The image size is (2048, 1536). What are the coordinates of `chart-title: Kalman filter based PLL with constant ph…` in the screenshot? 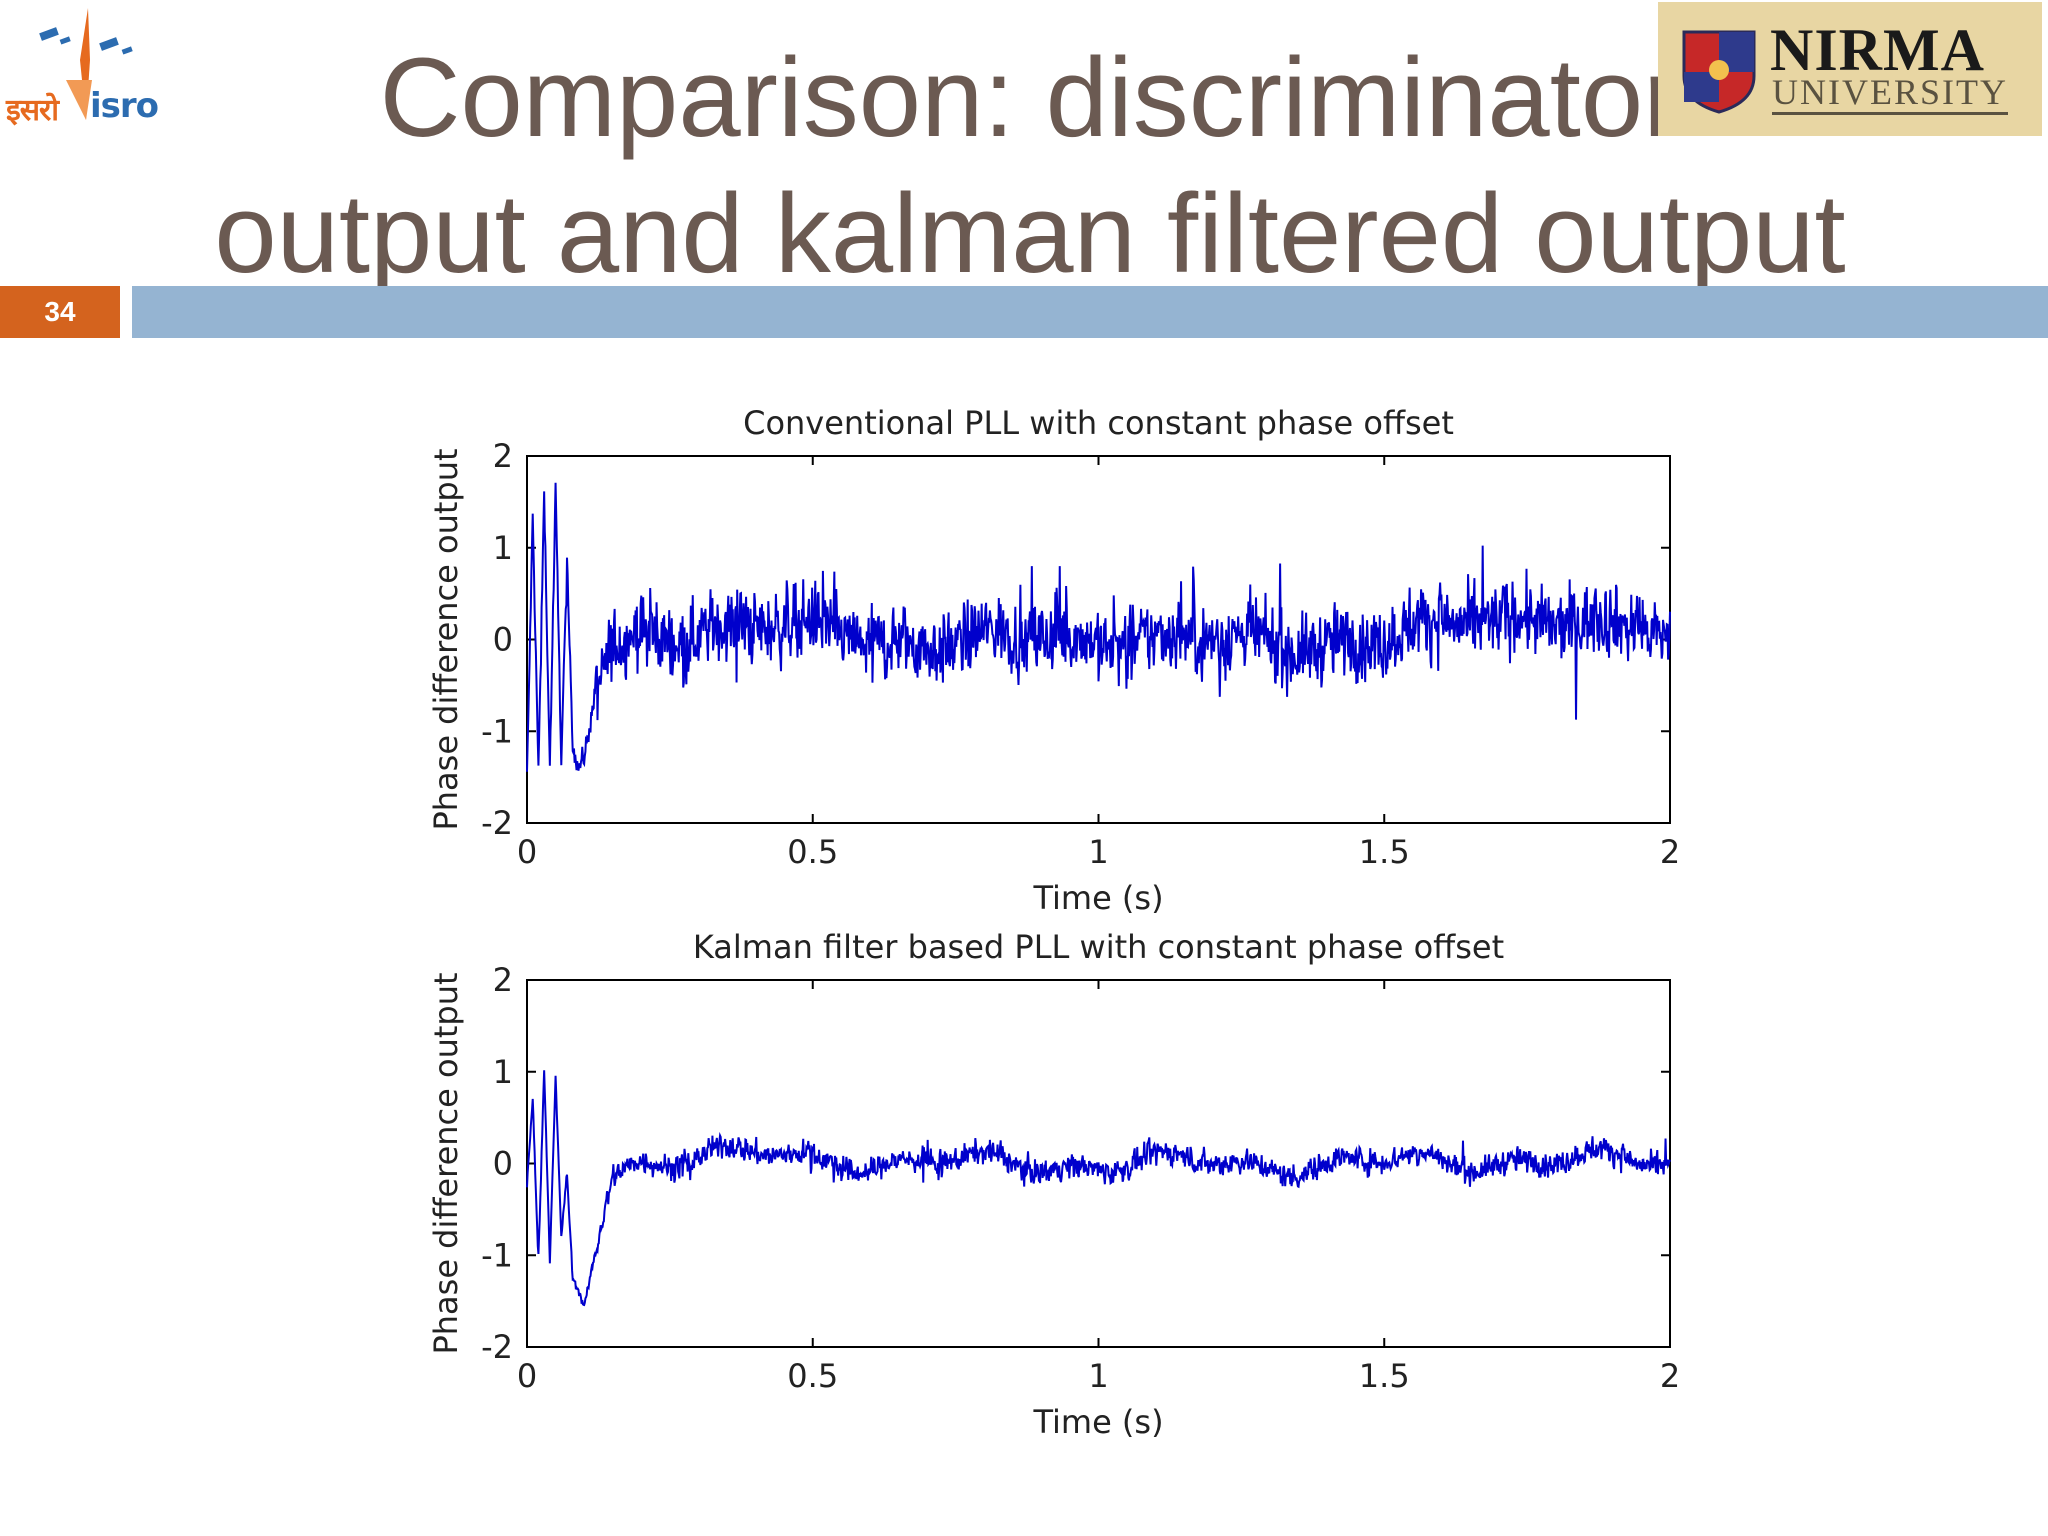 It's located at (1098, 947).